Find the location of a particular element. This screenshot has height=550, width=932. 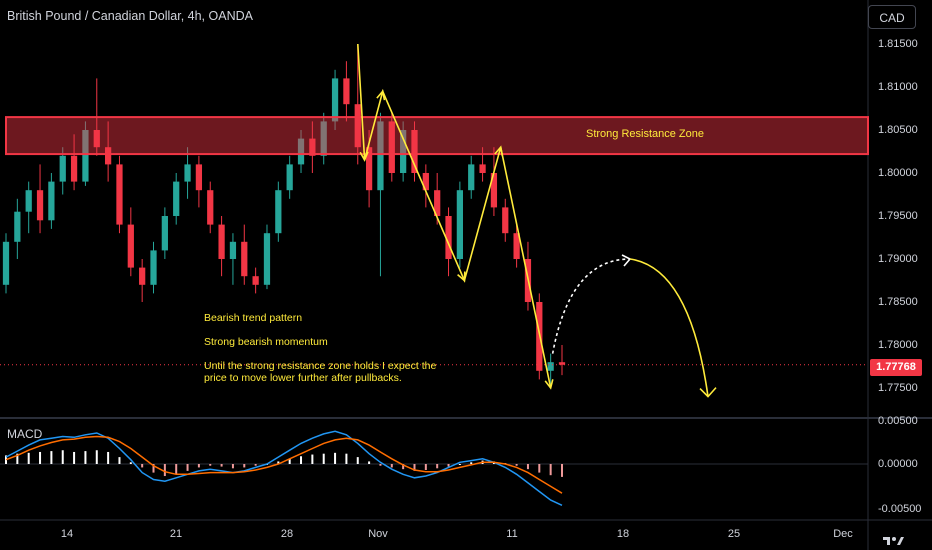

annotation-note: Bearish trend pattern is located at coordinates (253, 318).